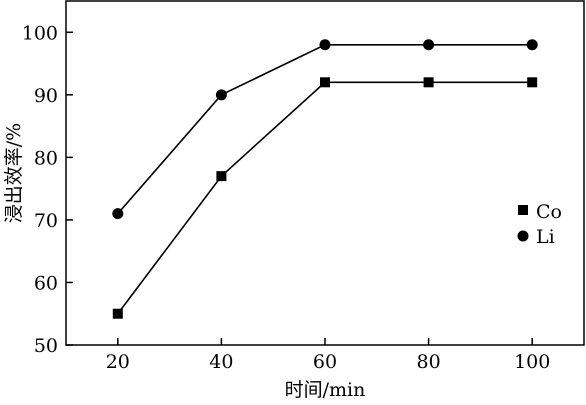  I want to click on y-axis-title: 浸出效率/%, so click(14, 173).